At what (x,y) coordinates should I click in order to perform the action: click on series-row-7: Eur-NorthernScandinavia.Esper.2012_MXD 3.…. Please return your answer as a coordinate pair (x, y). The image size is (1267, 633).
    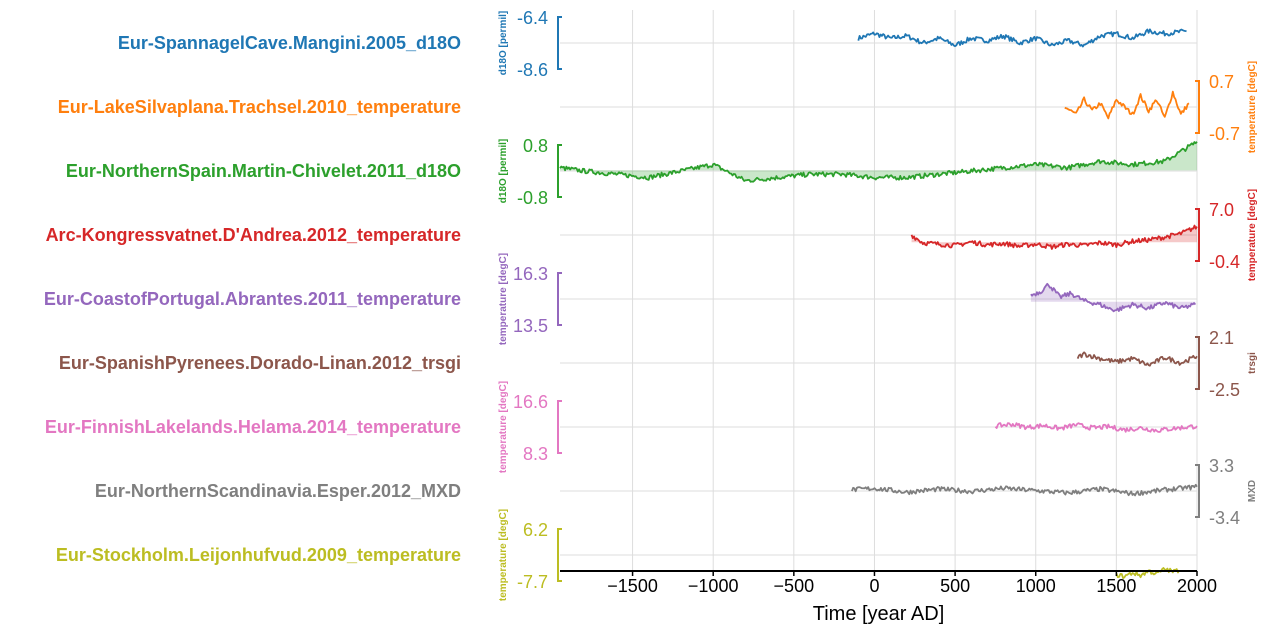
    Looking at the image, I should click on (676, 492).